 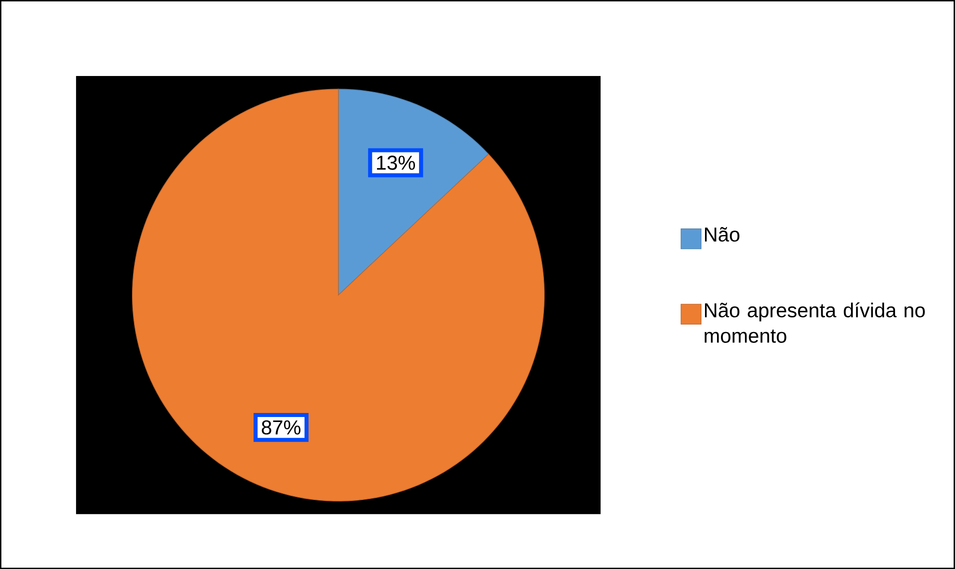 I want to click on data-label: 13%, so click(x=396, y=163).